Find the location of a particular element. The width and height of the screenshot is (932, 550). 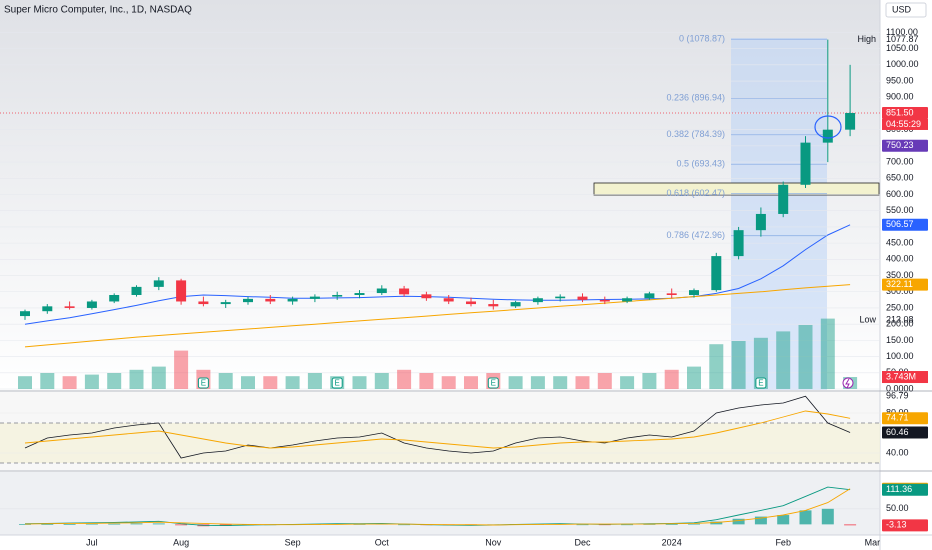

series-line is located at coordinates (437, 316).